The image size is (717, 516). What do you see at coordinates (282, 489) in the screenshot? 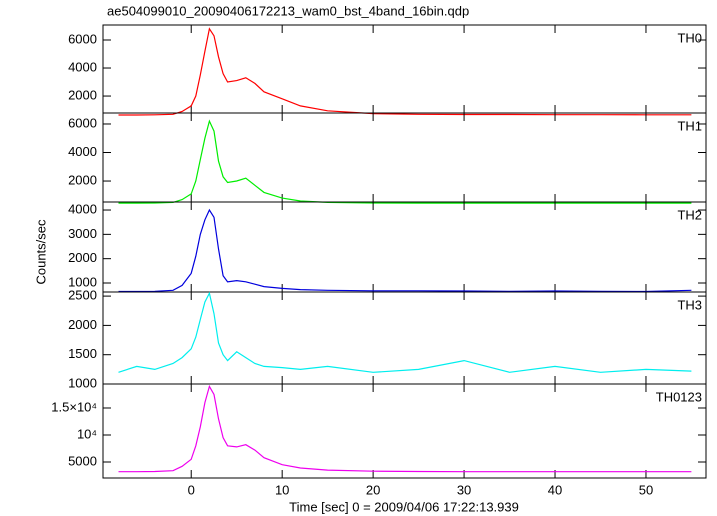
I see `x-tick-label: 10` at bounding box center [282, 489].